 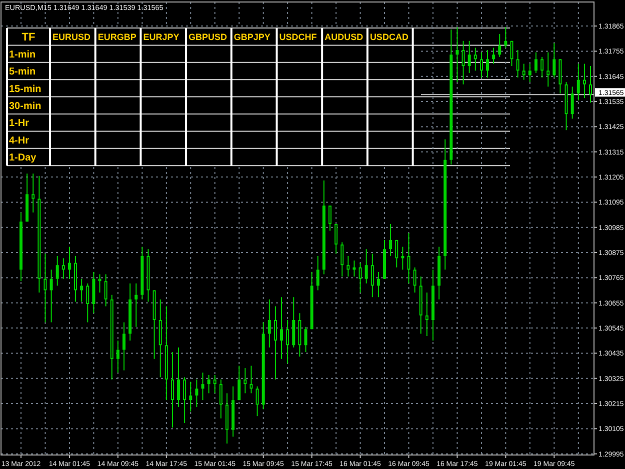 I want to click on category-label: EURUSD, so click(x=72, y=37).